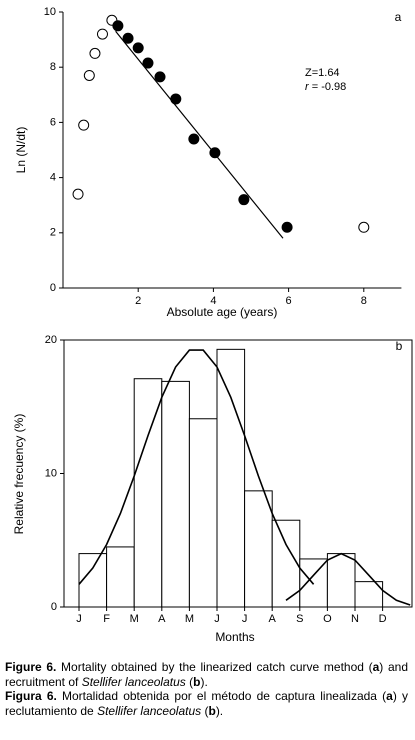 The width and height of the screenshot is (415, 740). What do you see at coordinates (399, 346) in the screenshot?
I see `panel-label: b` at bounding box center [399, 346].